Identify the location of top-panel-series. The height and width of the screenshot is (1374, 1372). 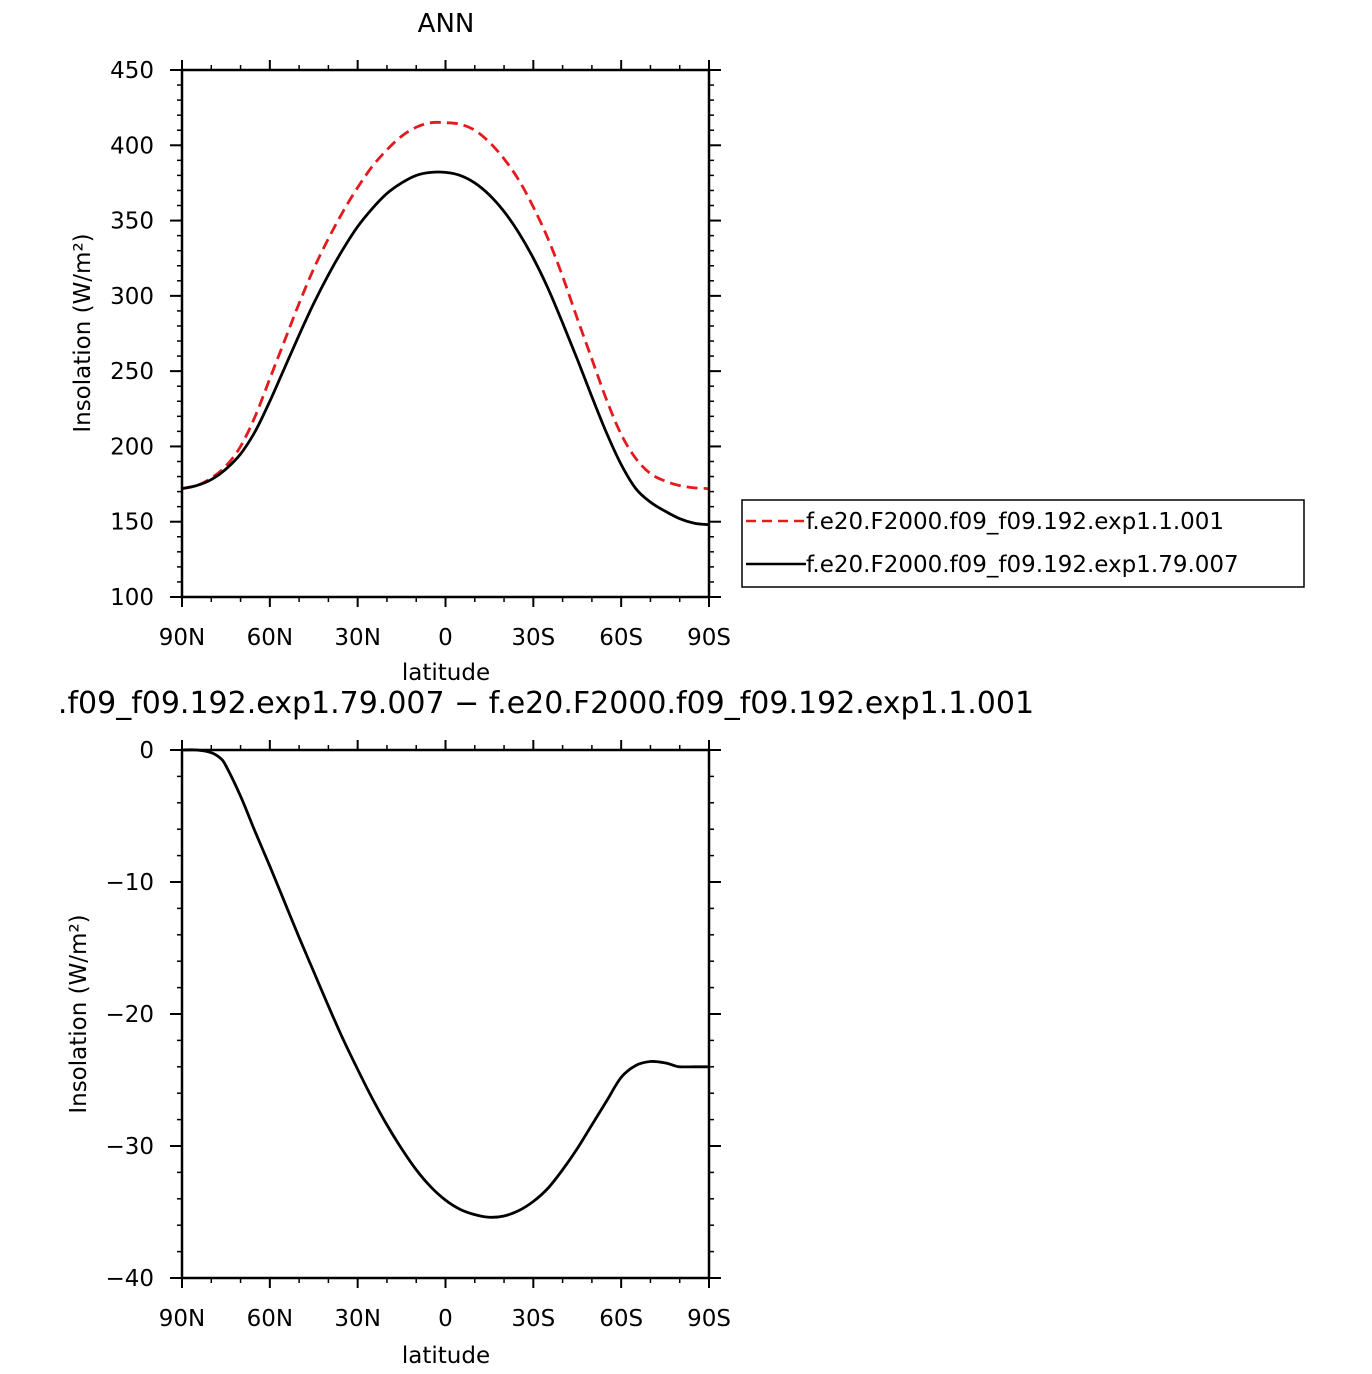
(445, 323).